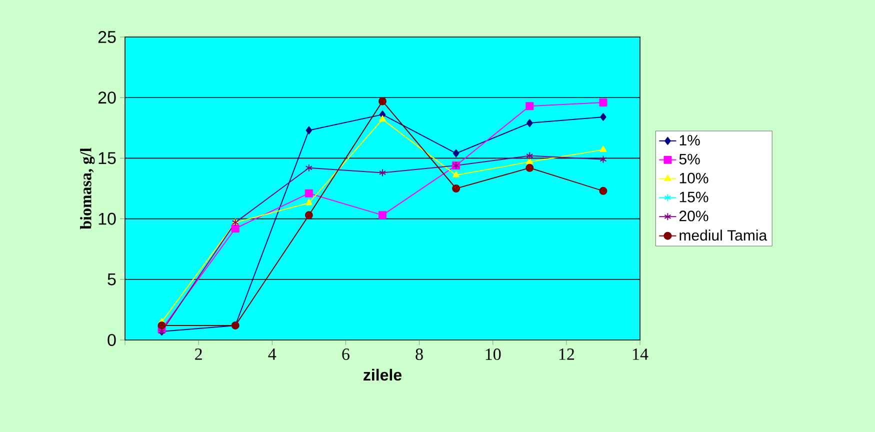  I want to click on y-tick-label: 20, so click(107, 98).